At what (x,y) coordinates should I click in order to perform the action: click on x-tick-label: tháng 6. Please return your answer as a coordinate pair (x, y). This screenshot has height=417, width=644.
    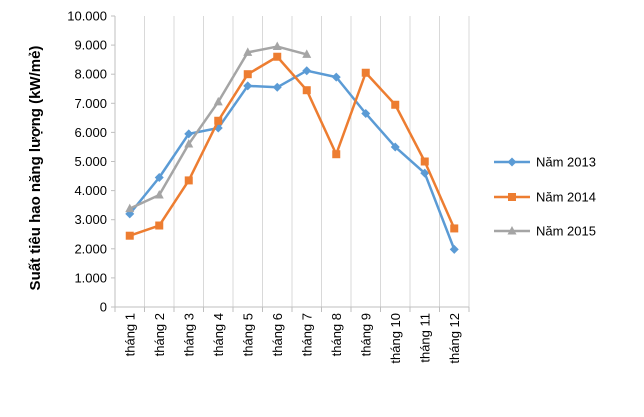
    Looking at the image, I should click on (277, 334).